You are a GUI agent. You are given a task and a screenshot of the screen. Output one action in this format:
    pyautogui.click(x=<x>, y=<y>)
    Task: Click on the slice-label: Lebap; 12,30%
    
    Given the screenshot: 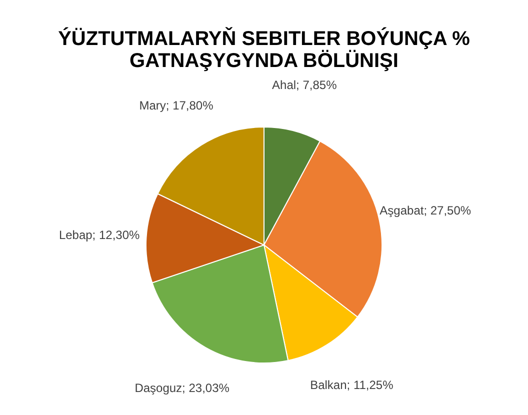 What is the action you would take?
    pyautogui.click(x=99, y=235)
    